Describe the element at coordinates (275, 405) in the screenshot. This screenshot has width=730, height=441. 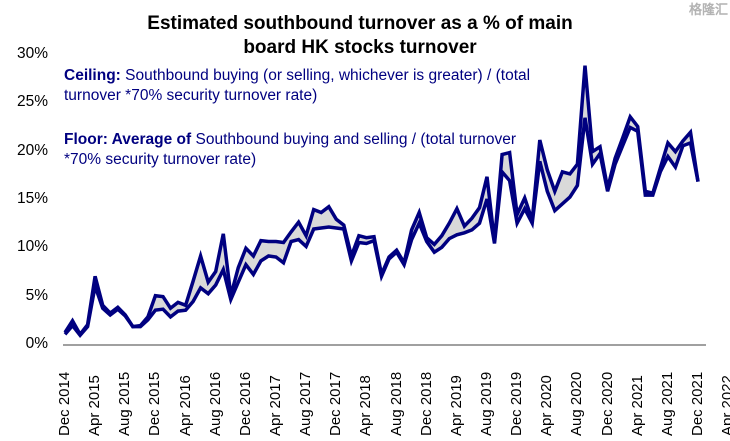
I see `x-tick-label: Apr 2017` at that location.